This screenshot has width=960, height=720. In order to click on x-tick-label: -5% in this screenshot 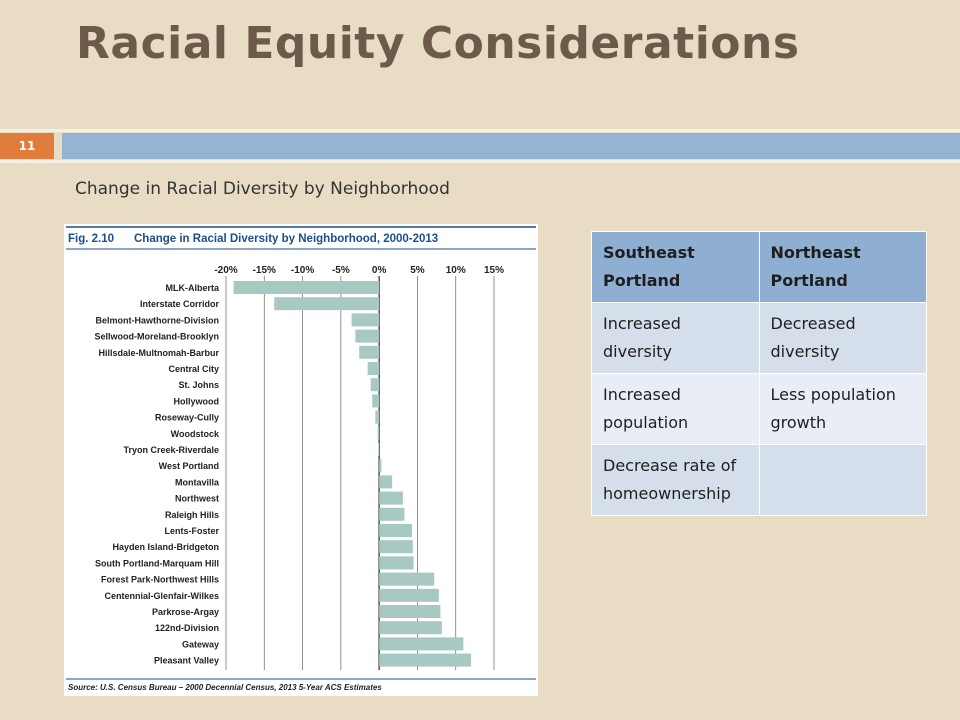, I will do `click(341, 270)`.